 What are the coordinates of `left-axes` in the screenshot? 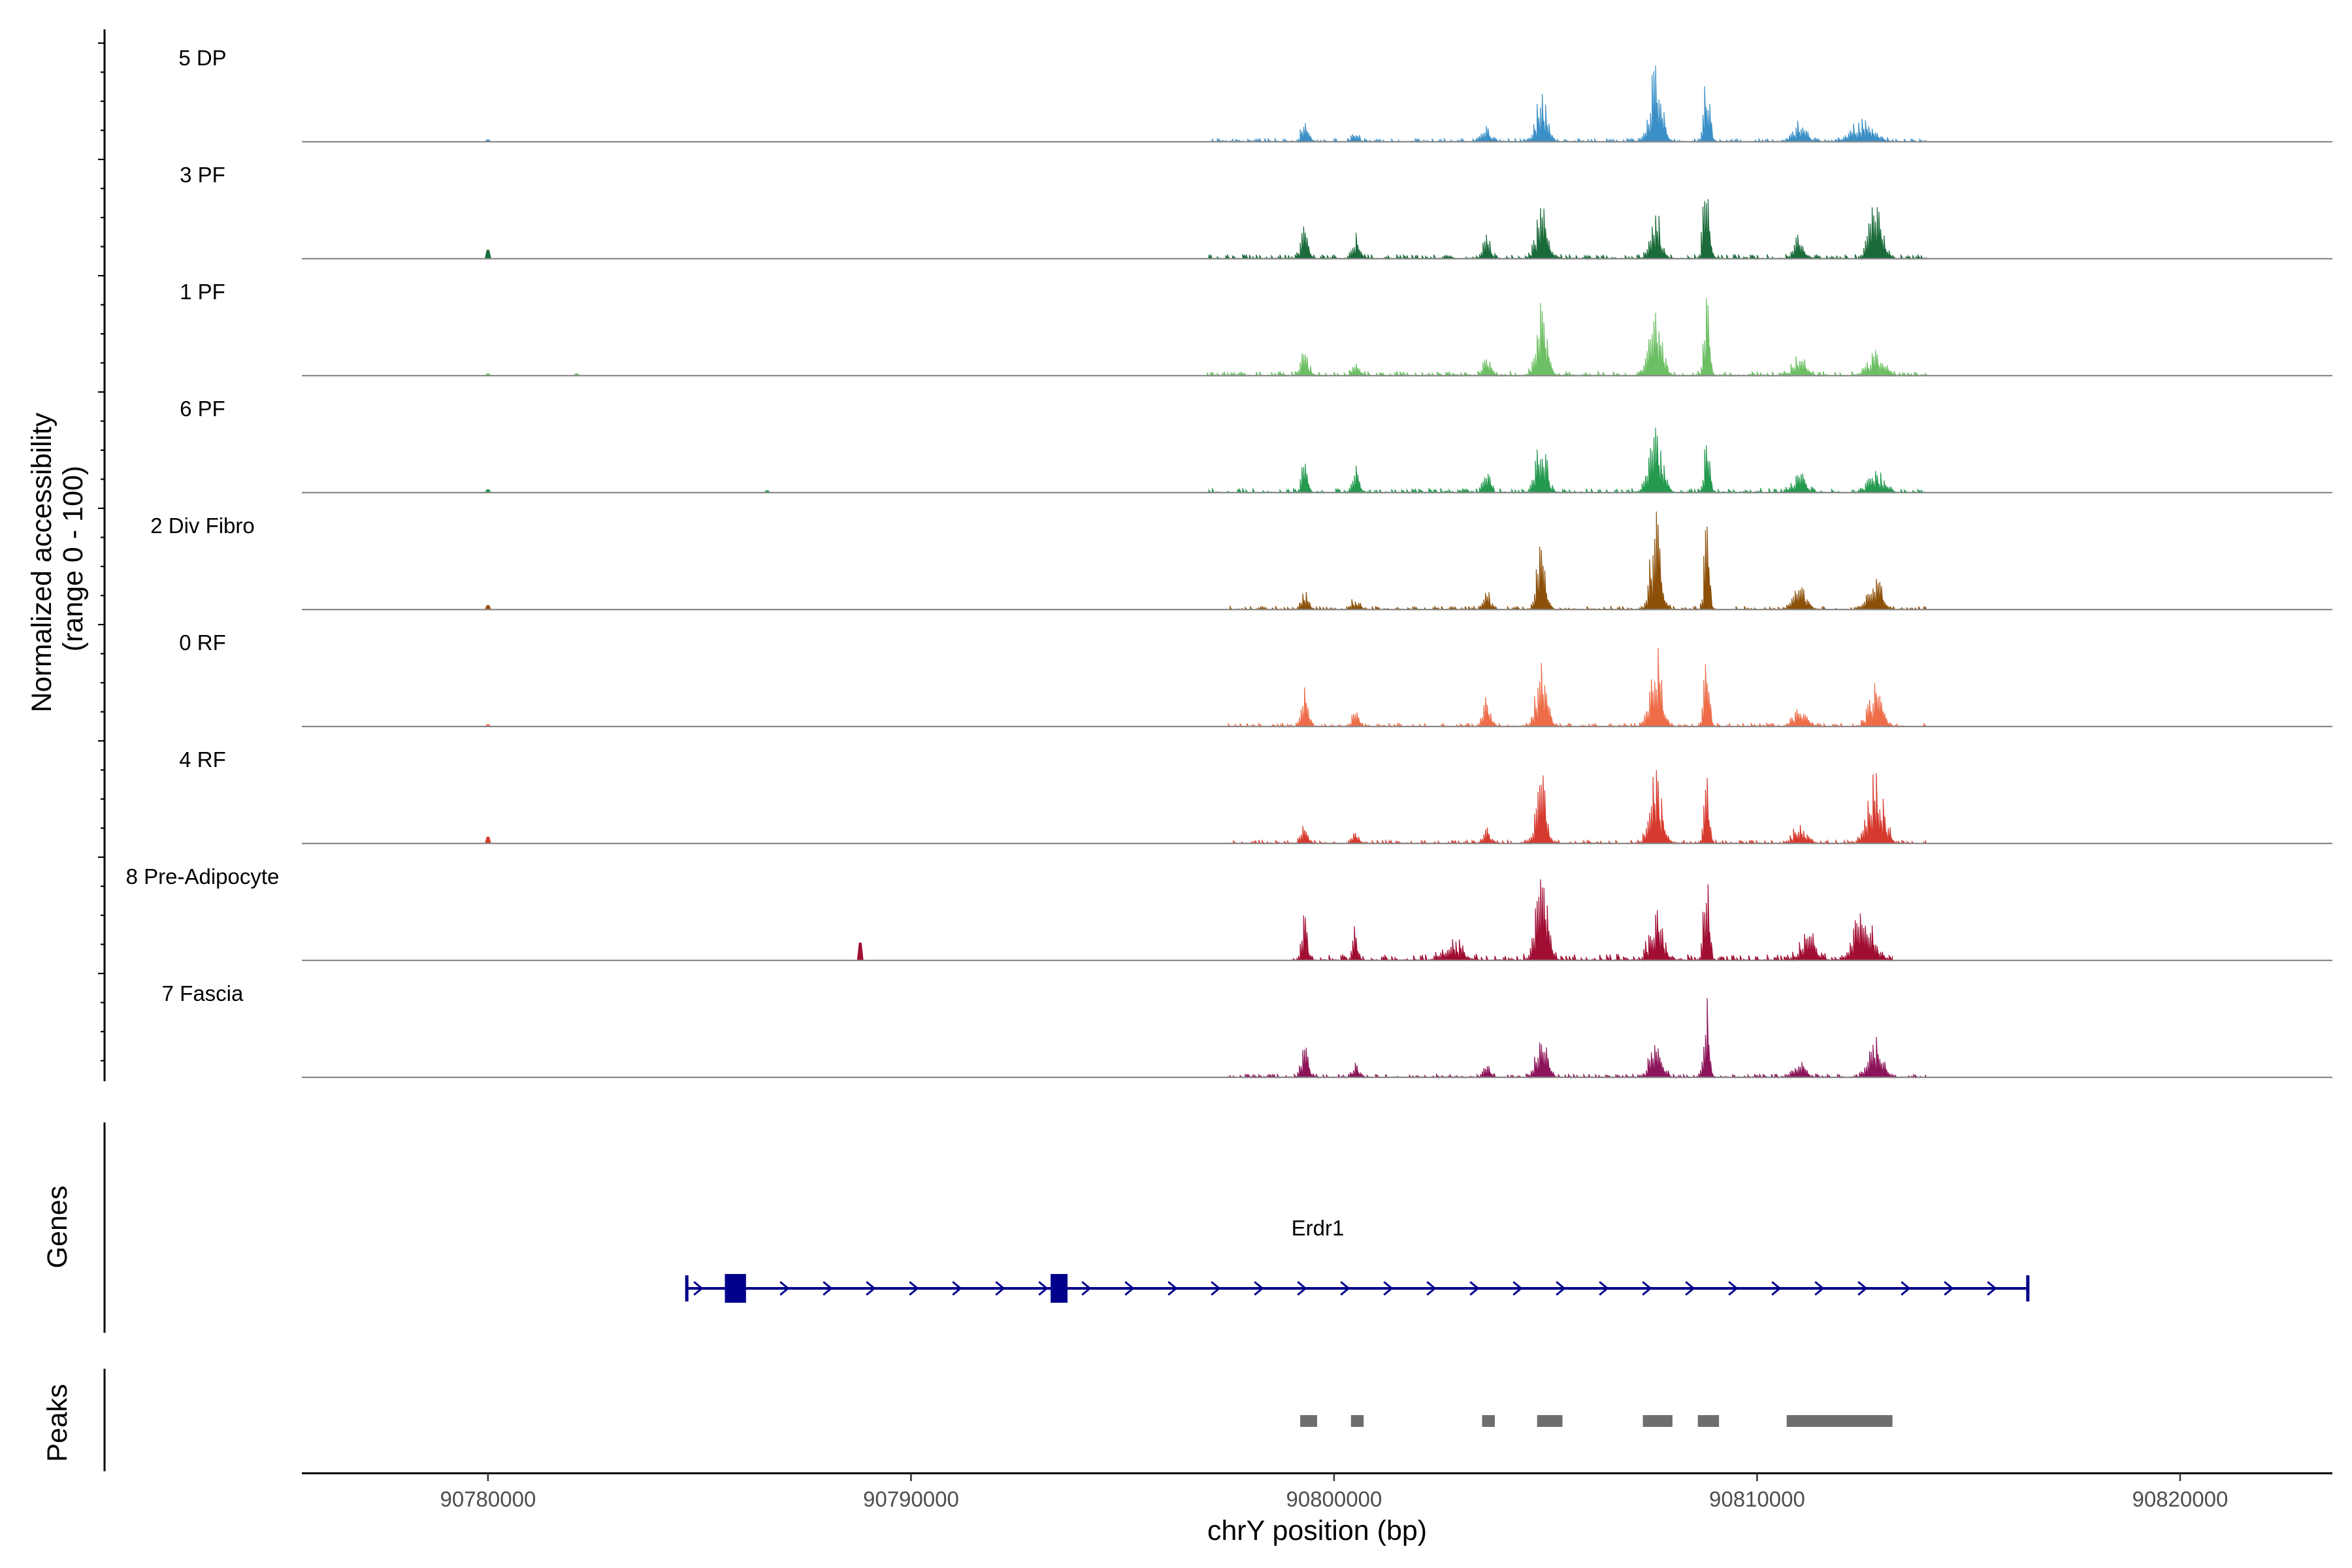 It's located at (102, 750).